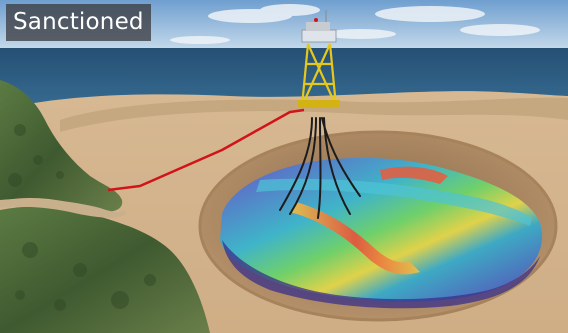 Image resolution: width=568 pixels, height=333 pixels. I want to click on seabed-shadow, so click(314, 114).